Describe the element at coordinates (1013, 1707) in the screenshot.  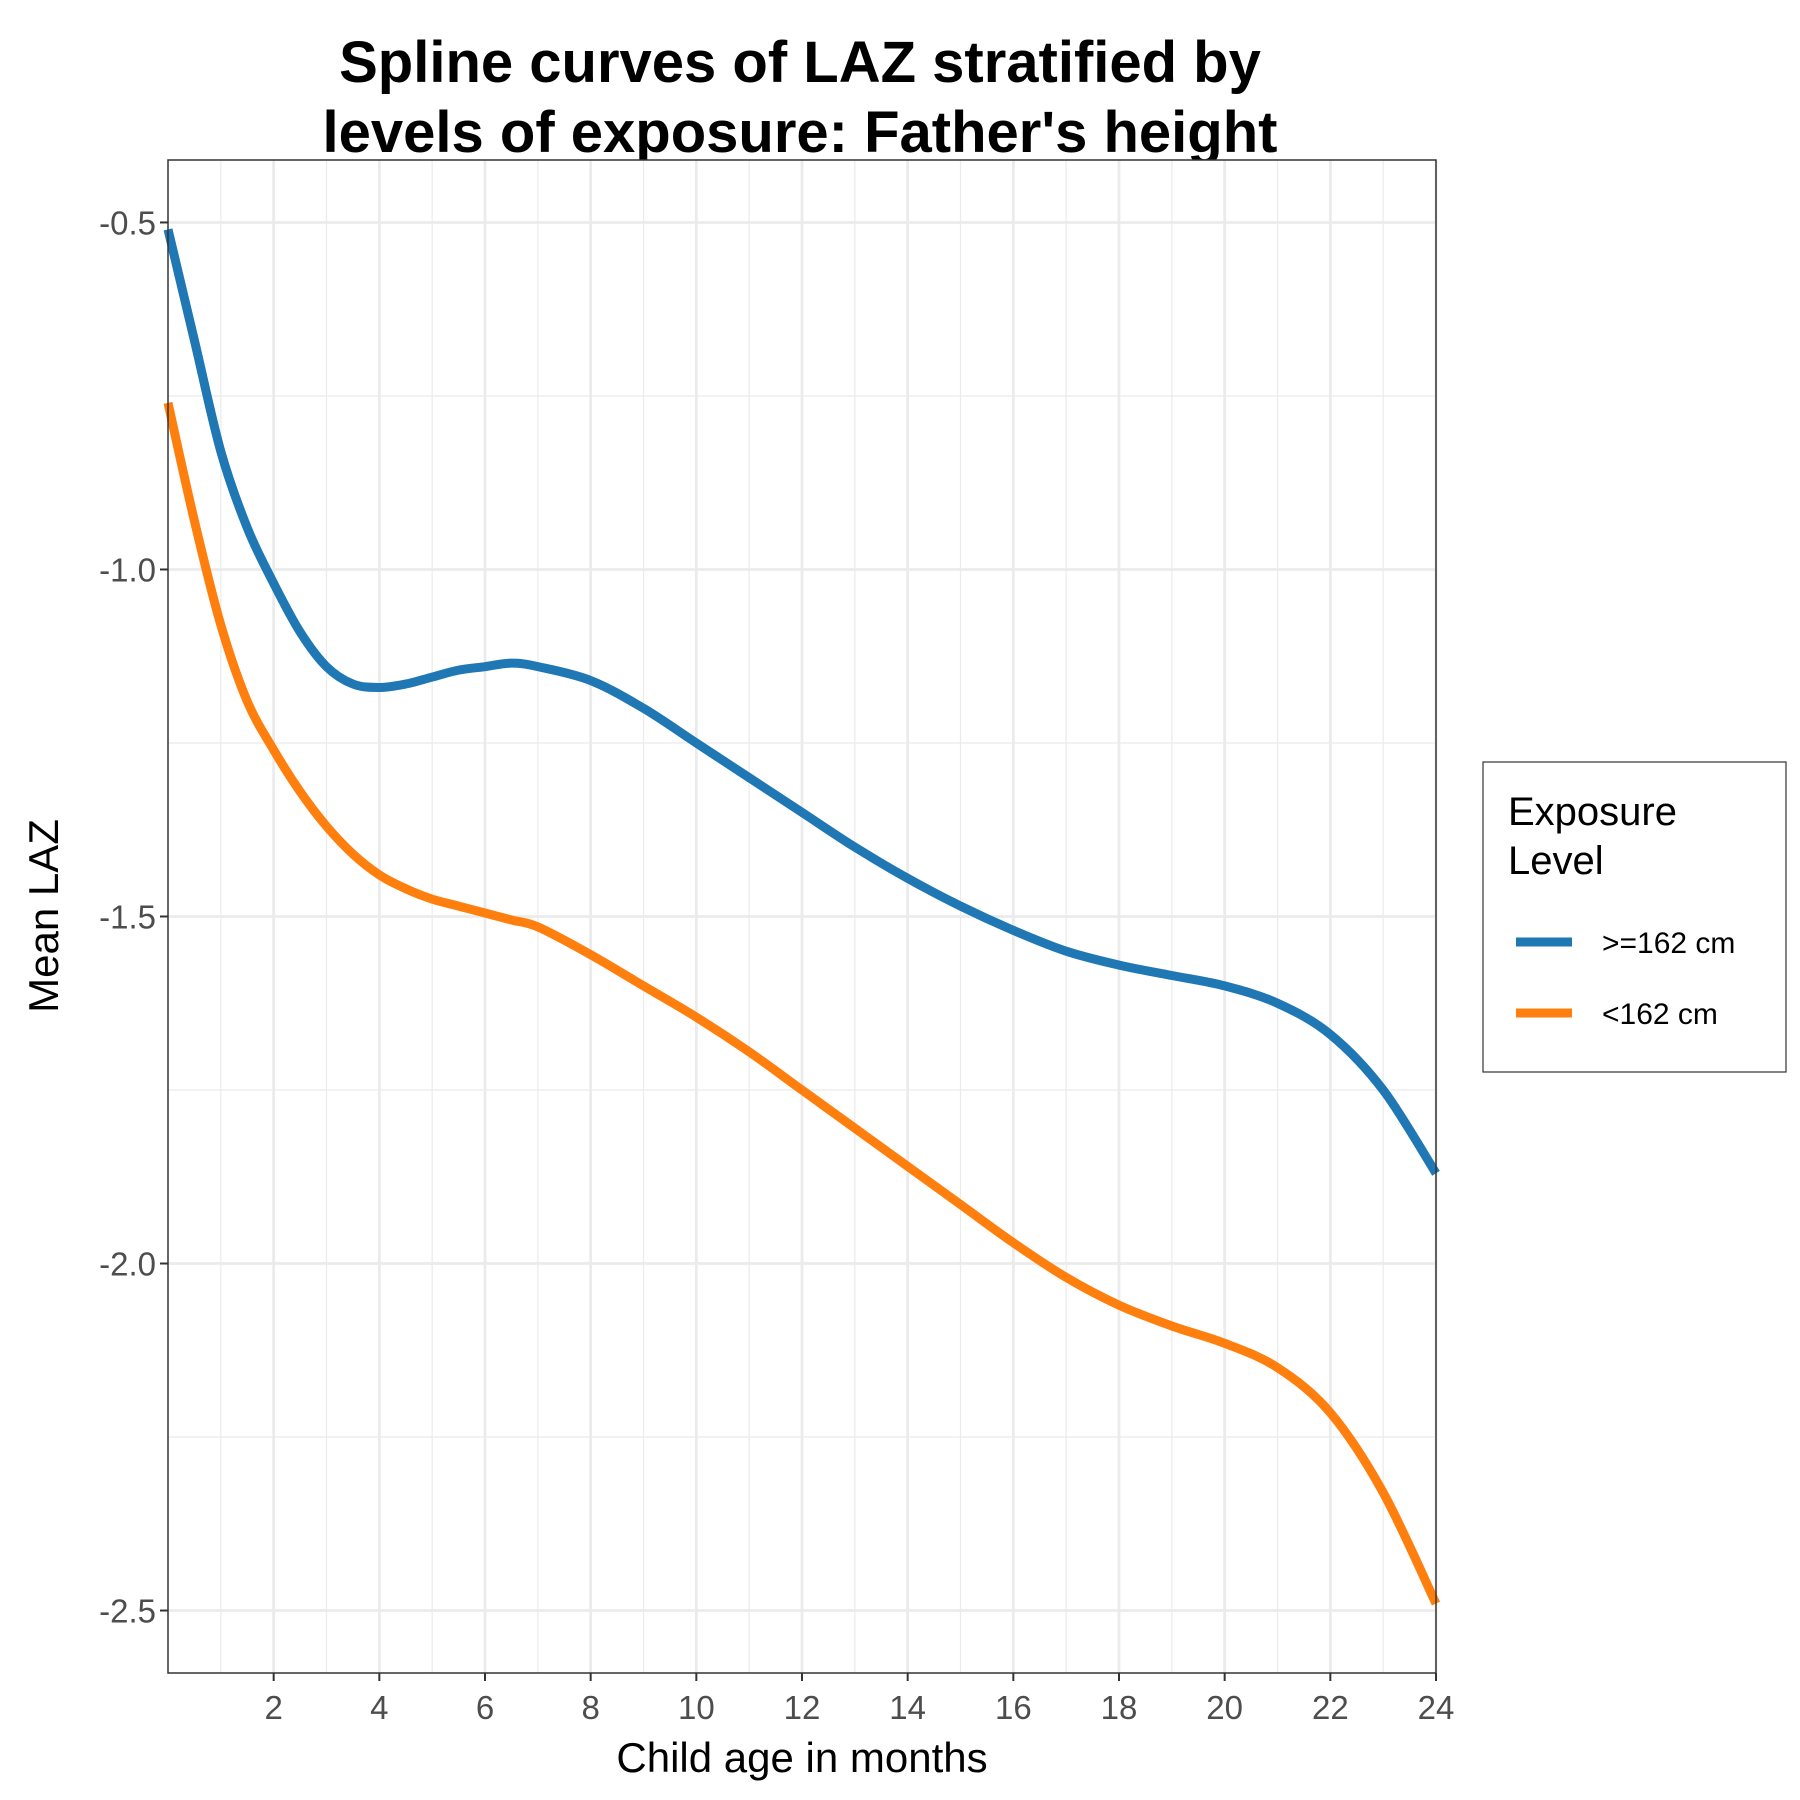
I see `x-tick-label: 16` at that location.